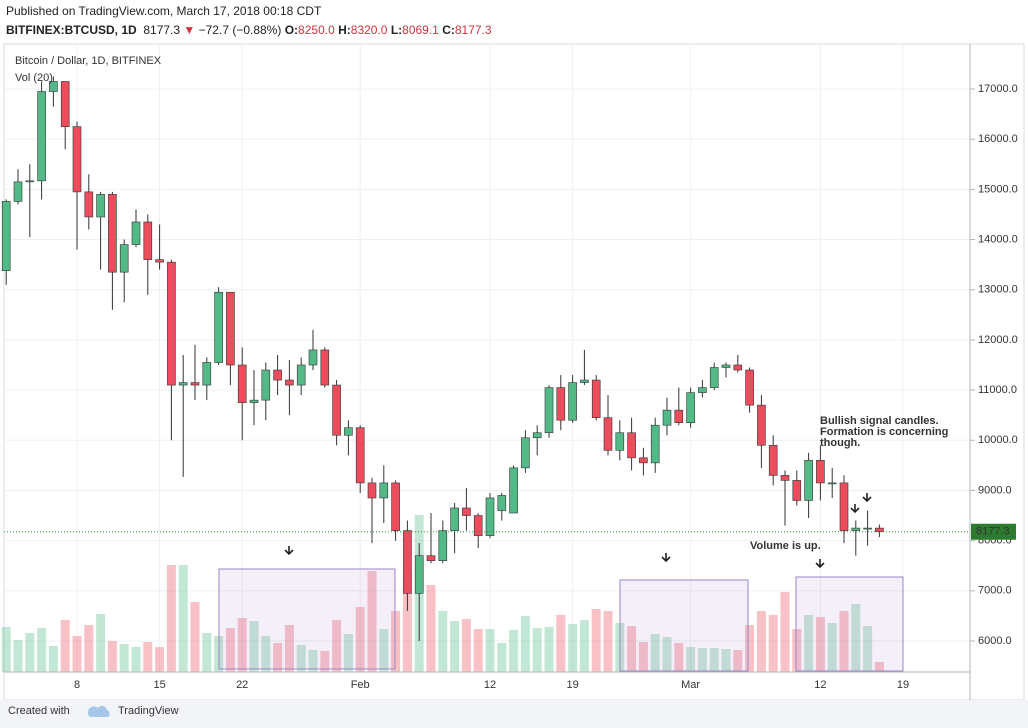 This screenshot has width=1028, height=728. What do you see at coordinates (148, 711) in the screenshot?
I see `footer-brand: TradingView` at bounding box center [148, 711].